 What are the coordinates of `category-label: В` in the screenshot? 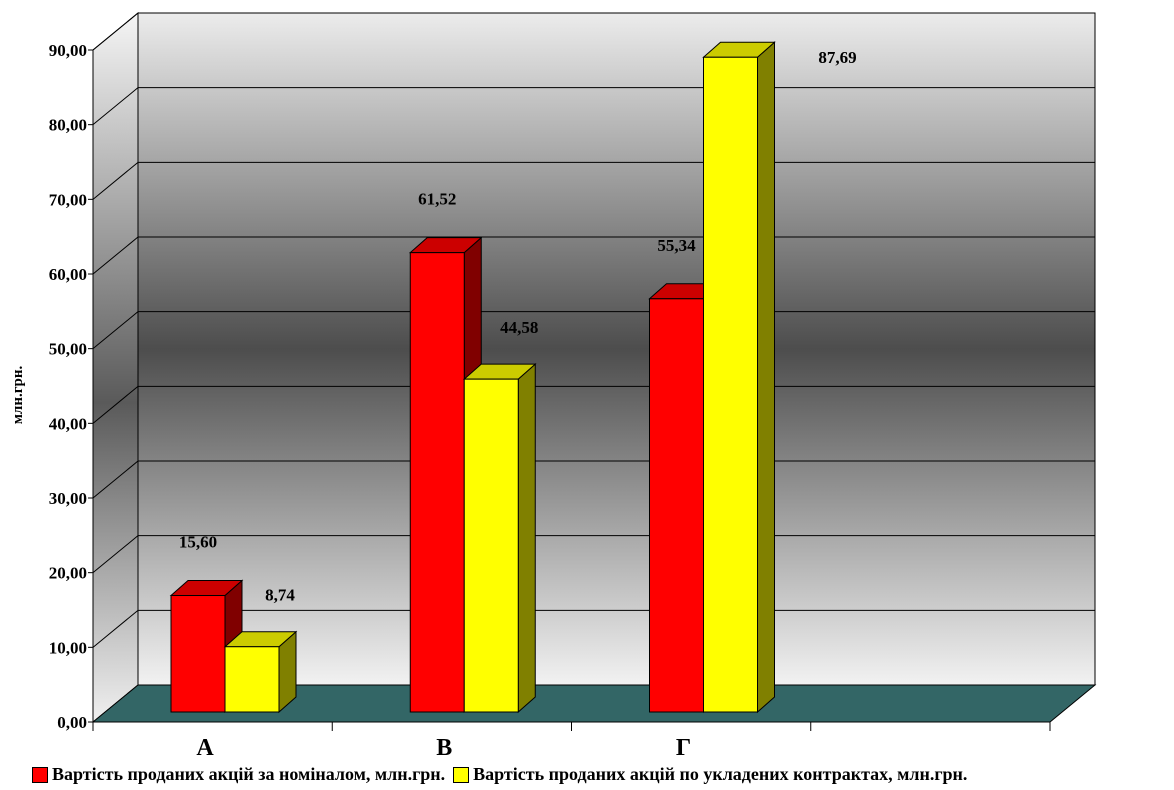 It's located at (444, 747).